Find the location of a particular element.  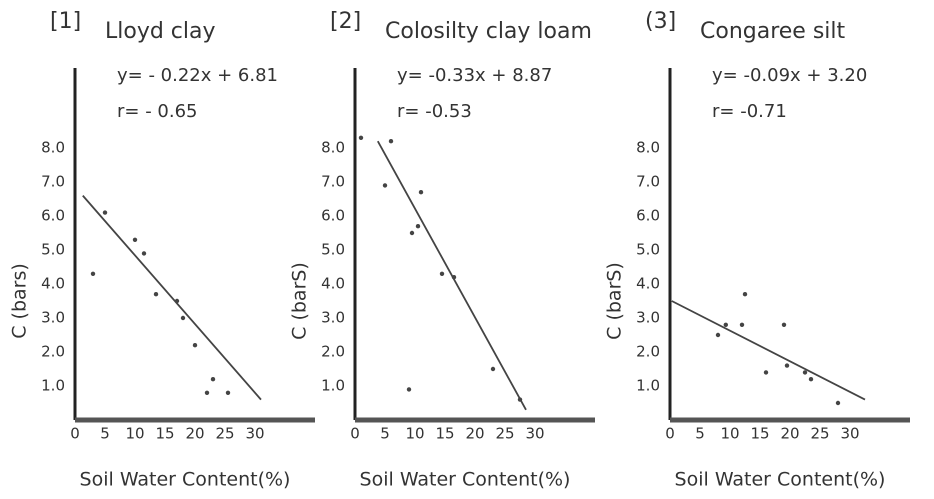

chart-title: Lloyd clay is located at coordinates (160, 31).